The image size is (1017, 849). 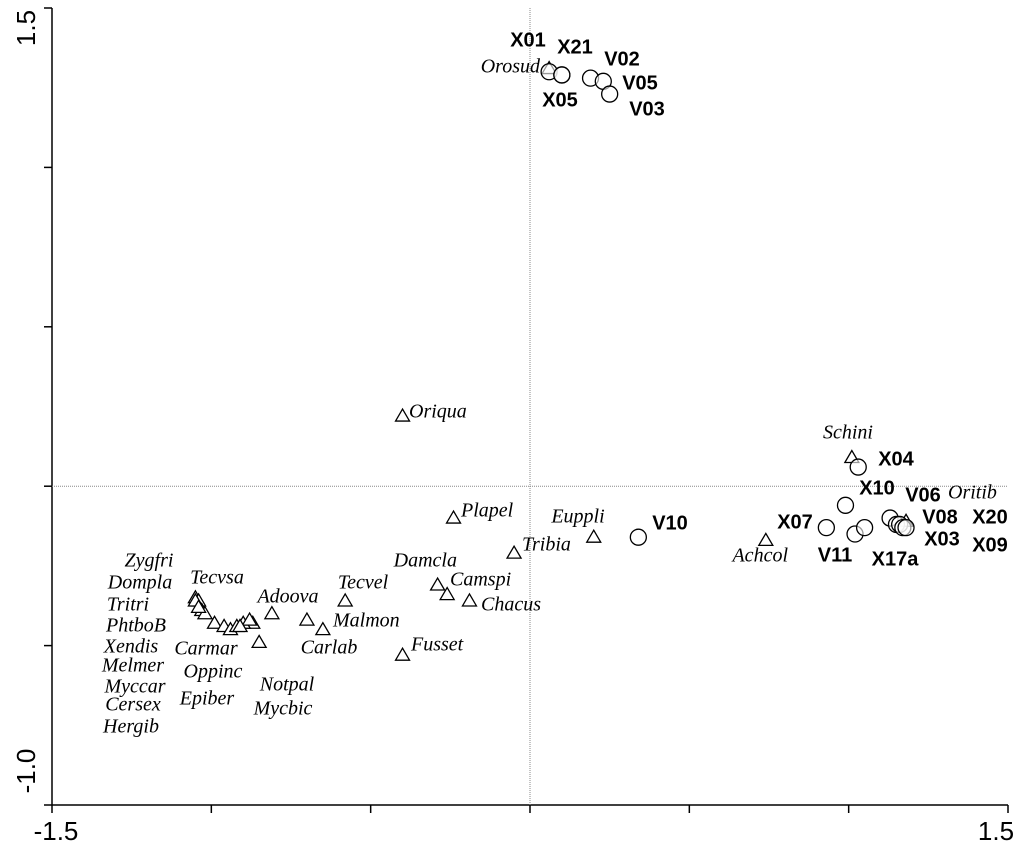 I want to click on species-label: Hergib, so click(x=130, y=727).